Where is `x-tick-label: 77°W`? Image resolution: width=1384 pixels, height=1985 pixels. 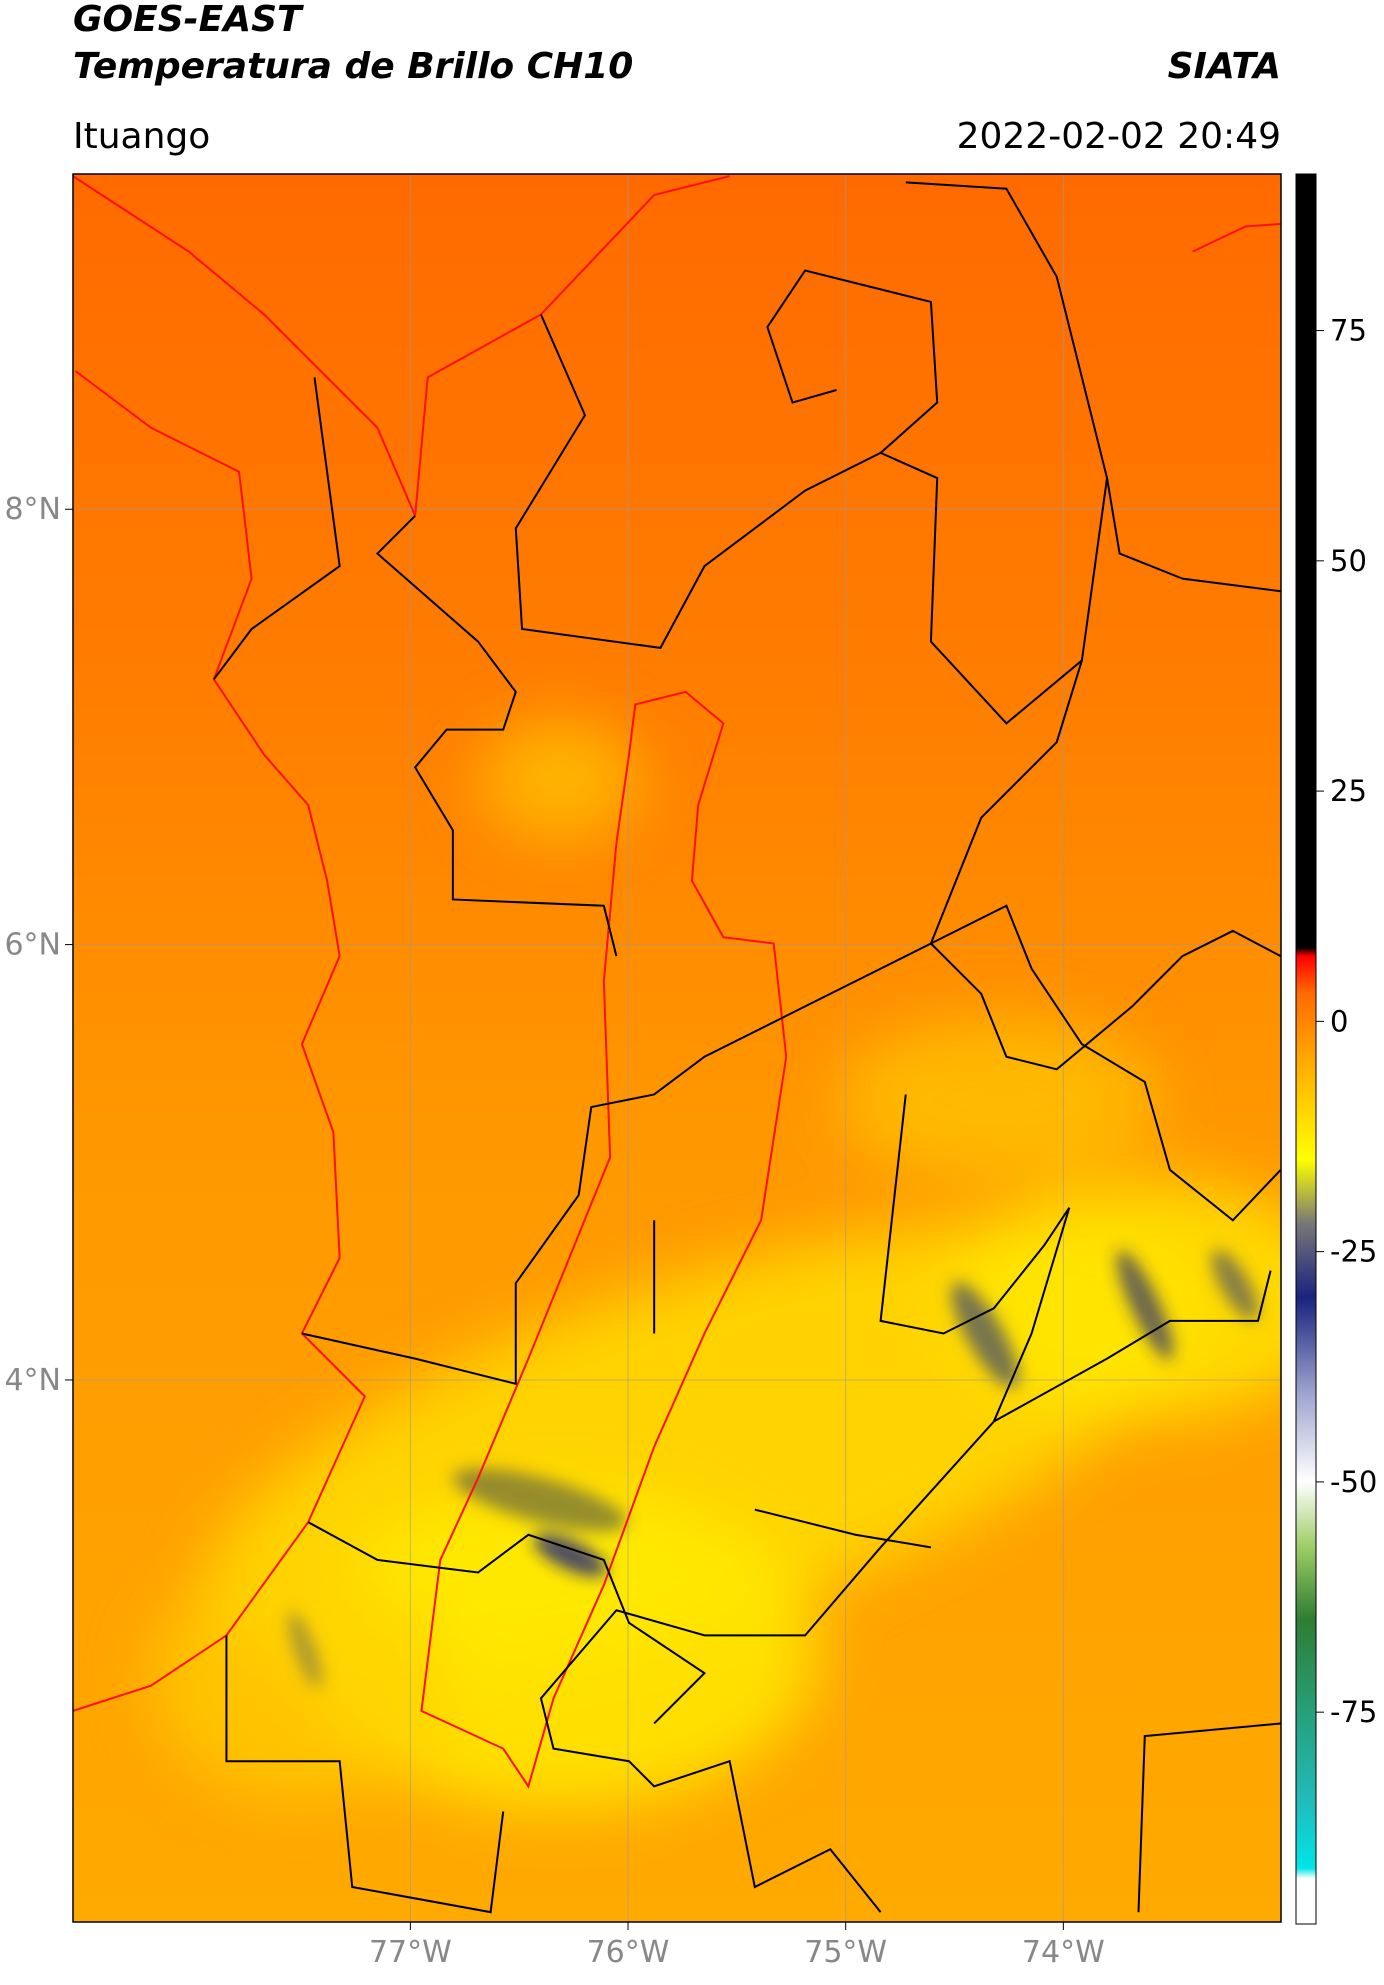 x-tick-label: 77°W is located at coordinates (410, 1952).